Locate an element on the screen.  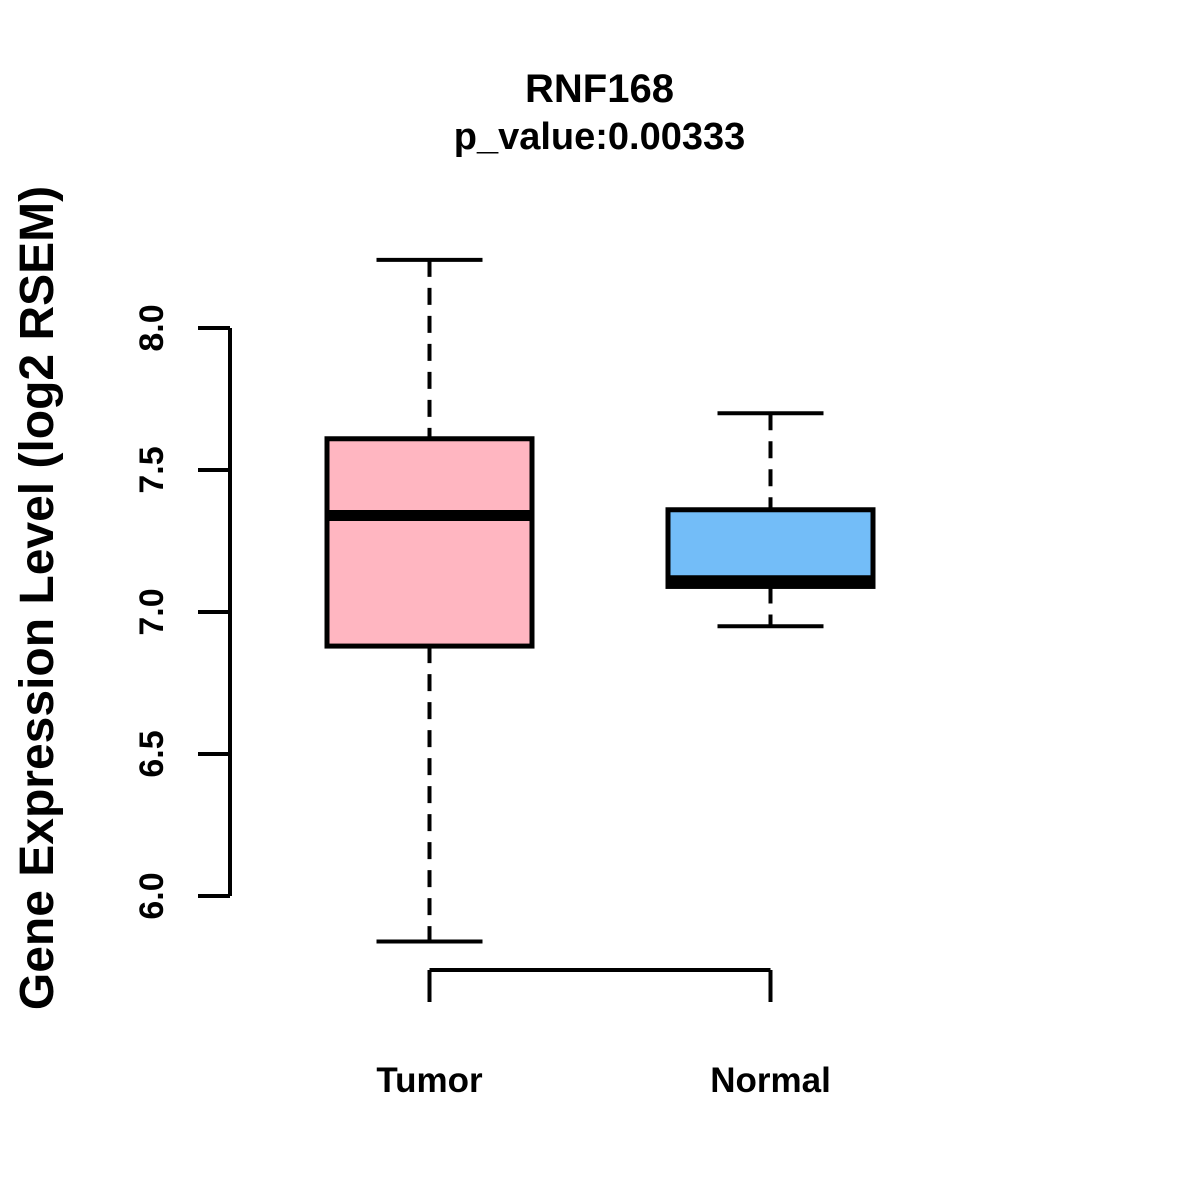
chart-title: RNF168 is located at coordinates (599, 89).